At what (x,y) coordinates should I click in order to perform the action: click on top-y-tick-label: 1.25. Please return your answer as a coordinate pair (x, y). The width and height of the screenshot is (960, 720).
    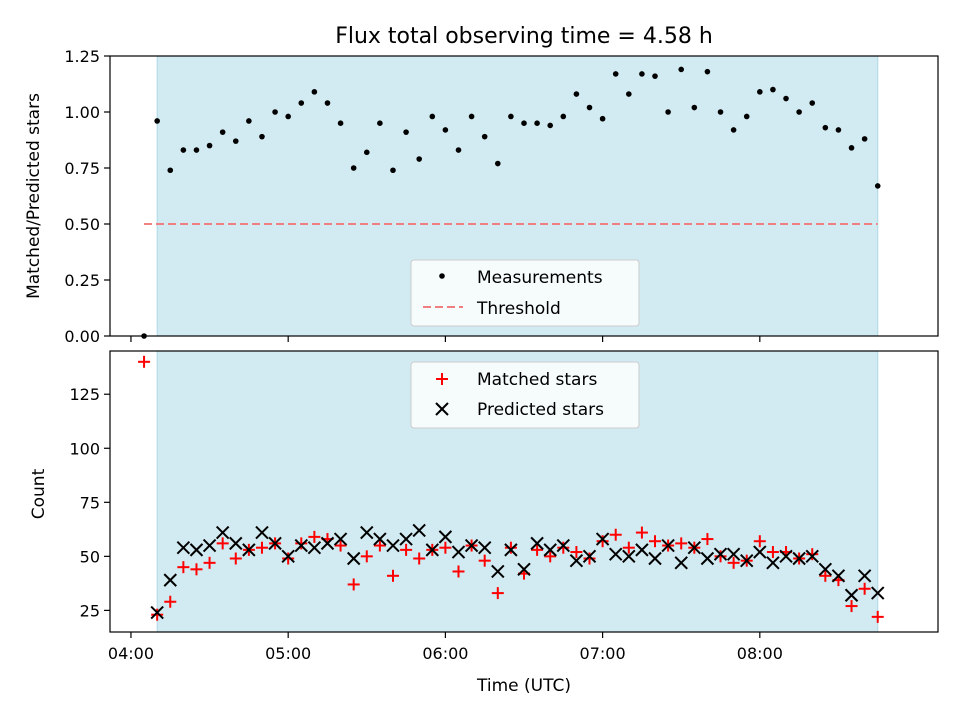
    Looking at the image, I should click on (82, 56).